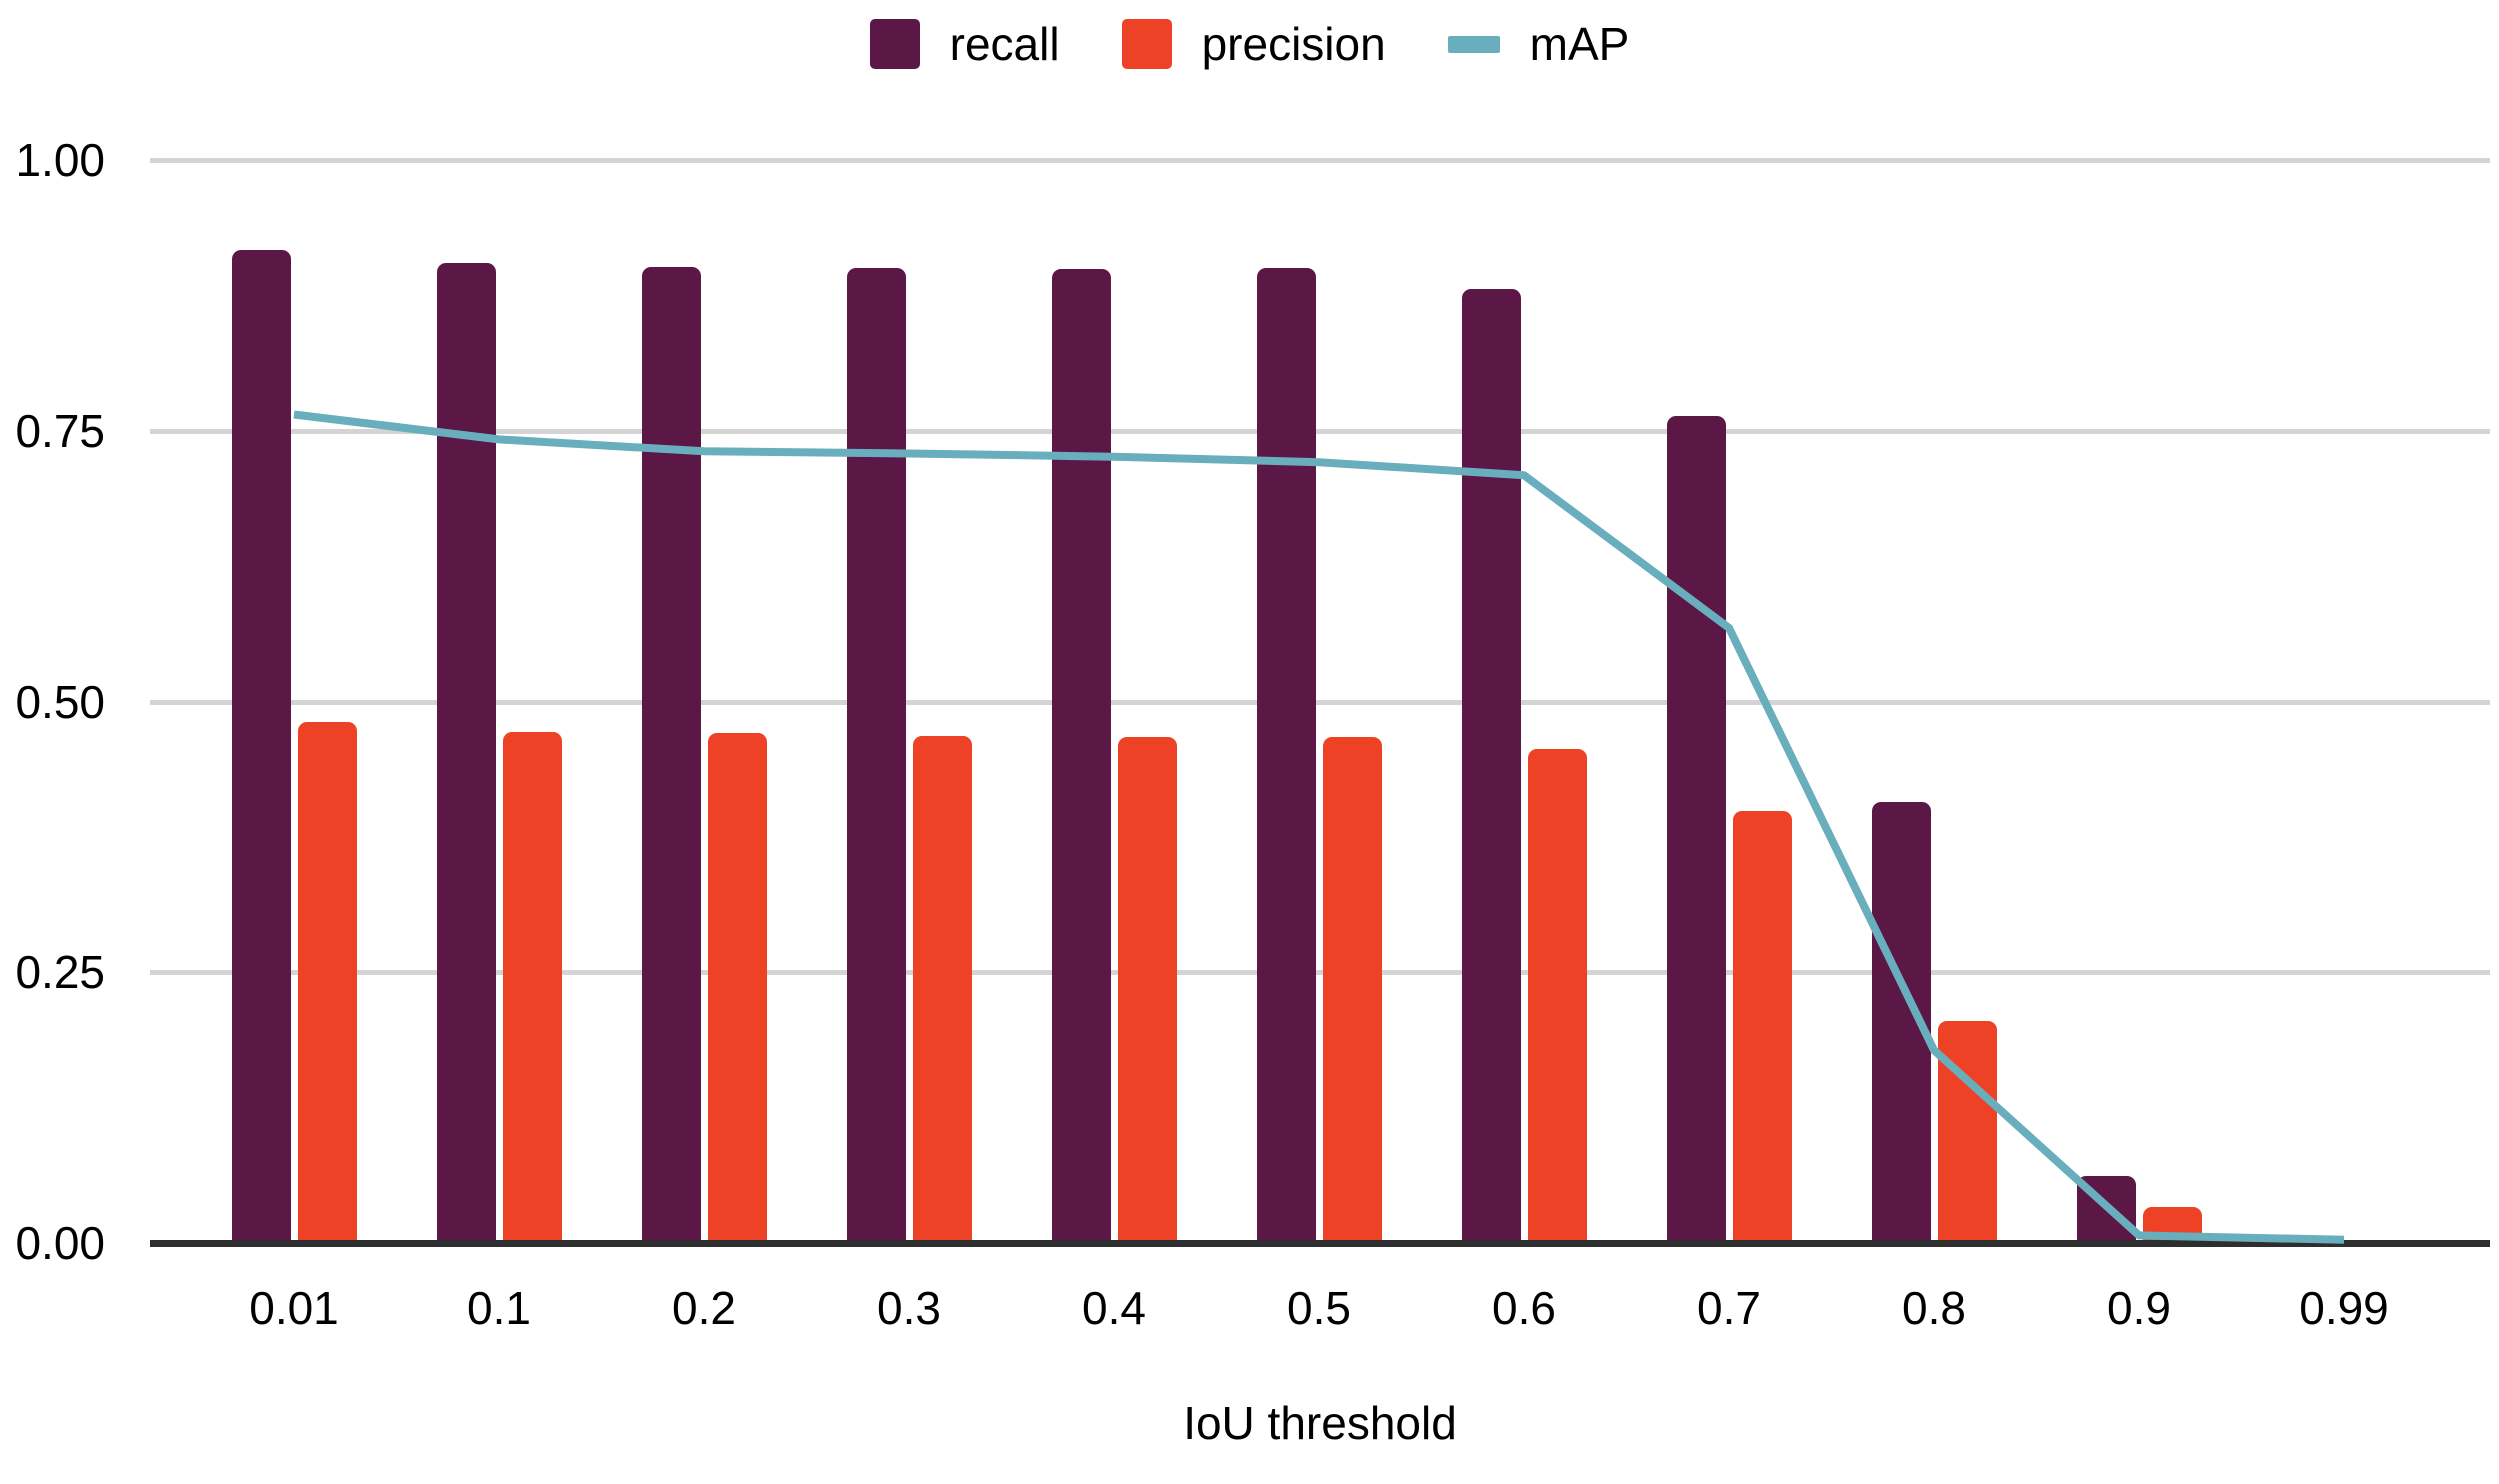 This screenshot has height=1484, width=2499. What do you see at coordinates (60, 160) in the screenshot?
I see `y-tick-label: 1.00` at bounding box center [60, 160].